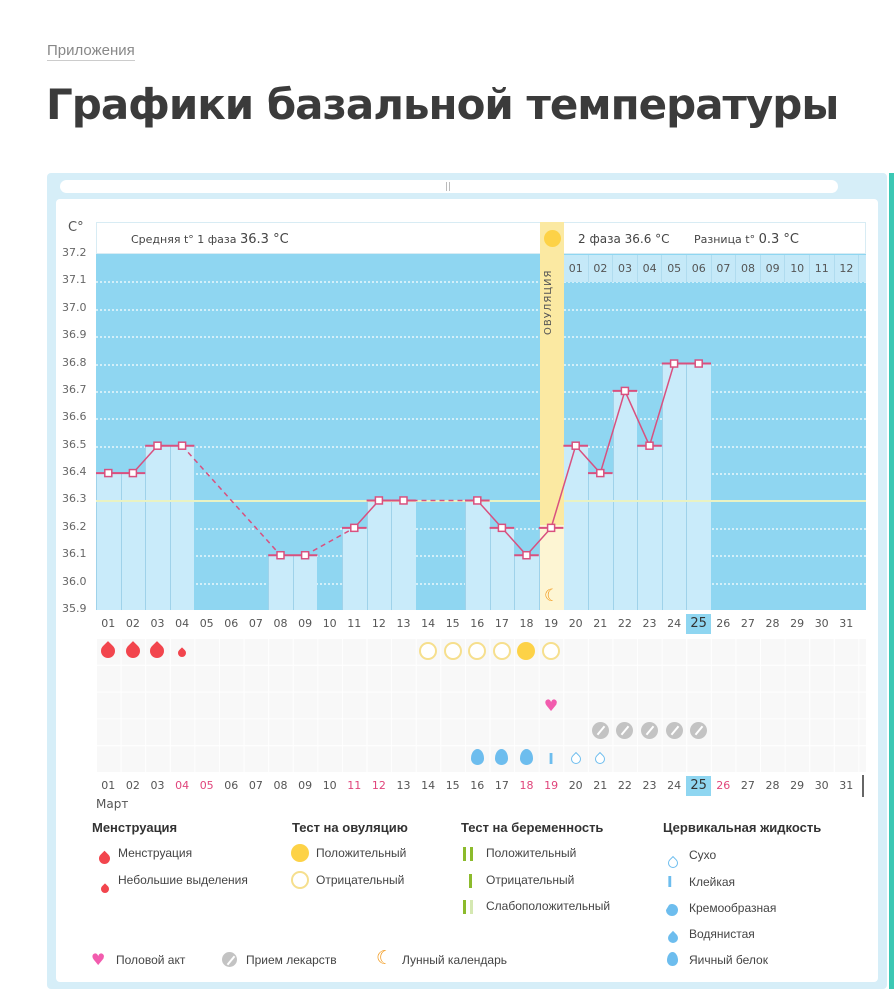 This screenshot has height=1000, width=894. What do you see at coordinates (551, 759) in the screenshot?
I see `sticky-icon: I` at bounding box center [551, 759].